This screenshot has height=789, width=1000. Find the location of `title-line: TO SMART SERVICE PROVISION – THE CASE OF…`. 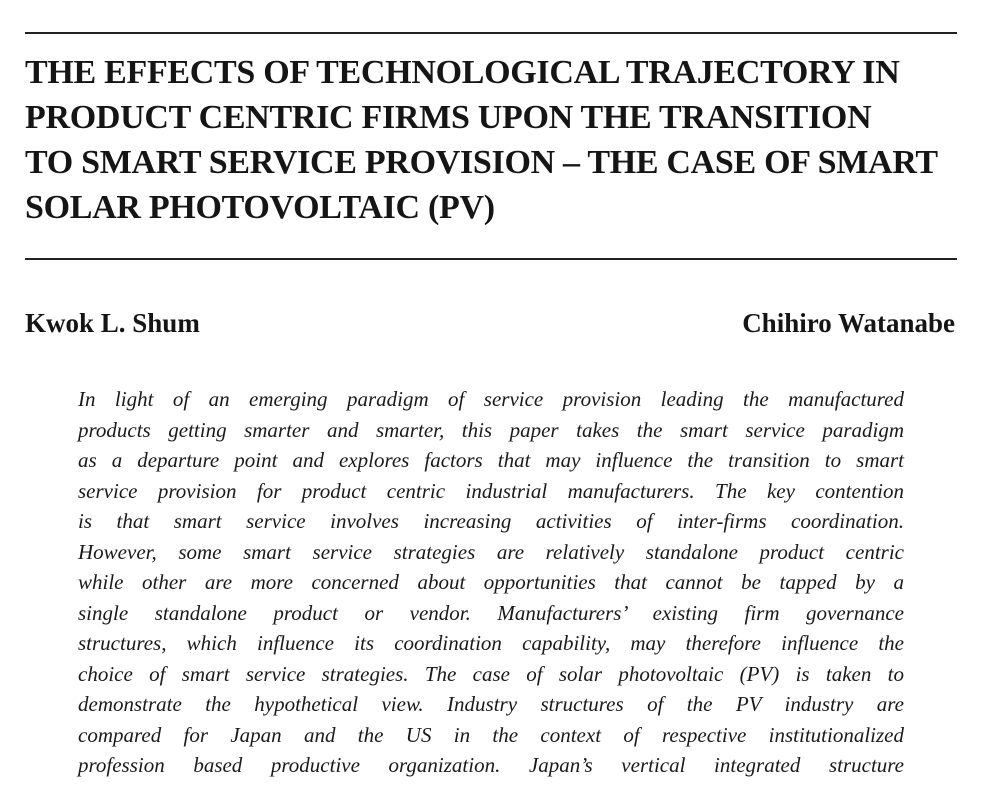

title-line: TO SMART SERVICE PROVISION – THE CASE OF… is located at coordinates (481, 162).